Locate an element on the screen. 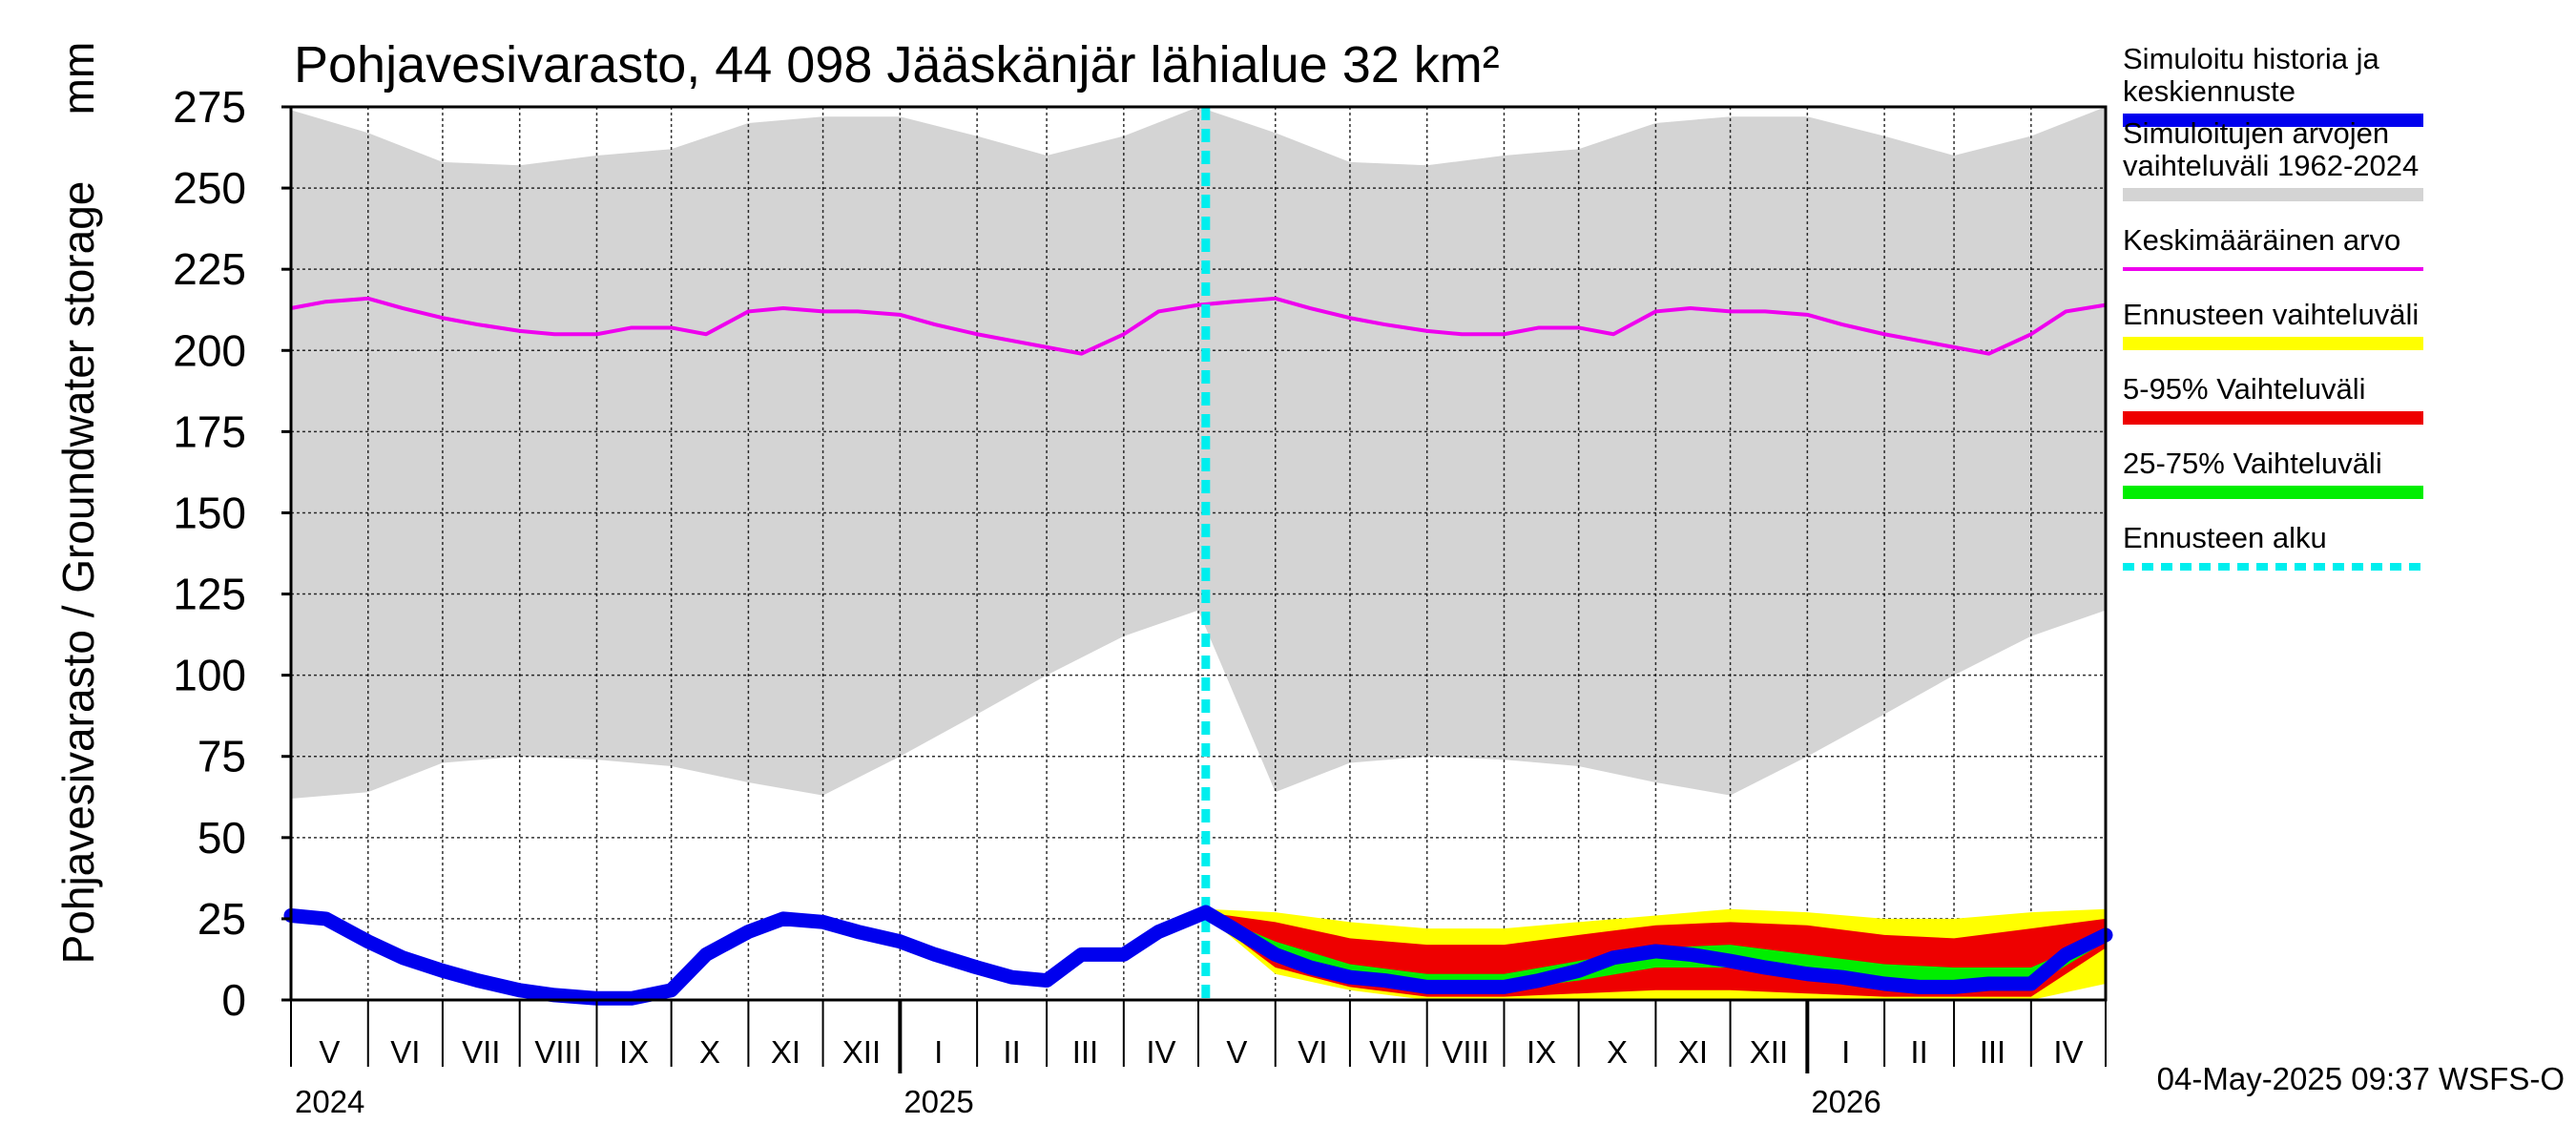 The height and width of the screenshot is (1145, 2576). y-tick-label: 275 is located at coordinates (209, 107).